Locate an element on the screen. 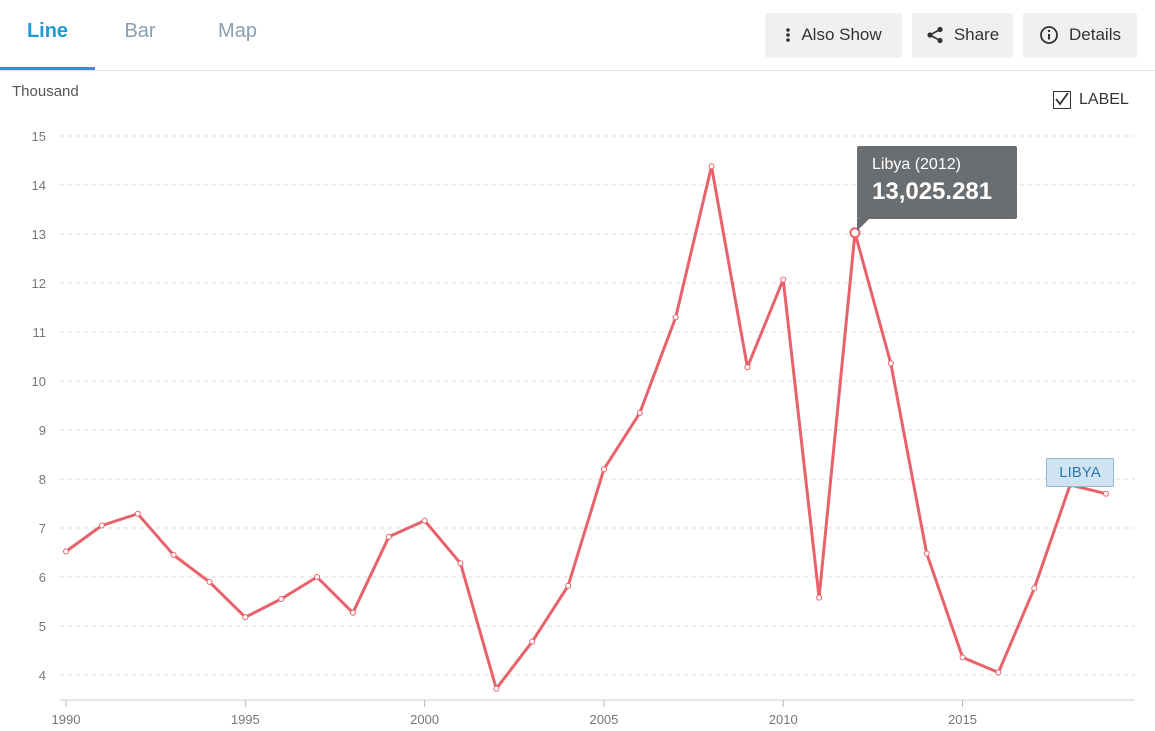 The height and width of the screenshot is (731, 1155). data-point-1999 is located at coordinates (388, 536).